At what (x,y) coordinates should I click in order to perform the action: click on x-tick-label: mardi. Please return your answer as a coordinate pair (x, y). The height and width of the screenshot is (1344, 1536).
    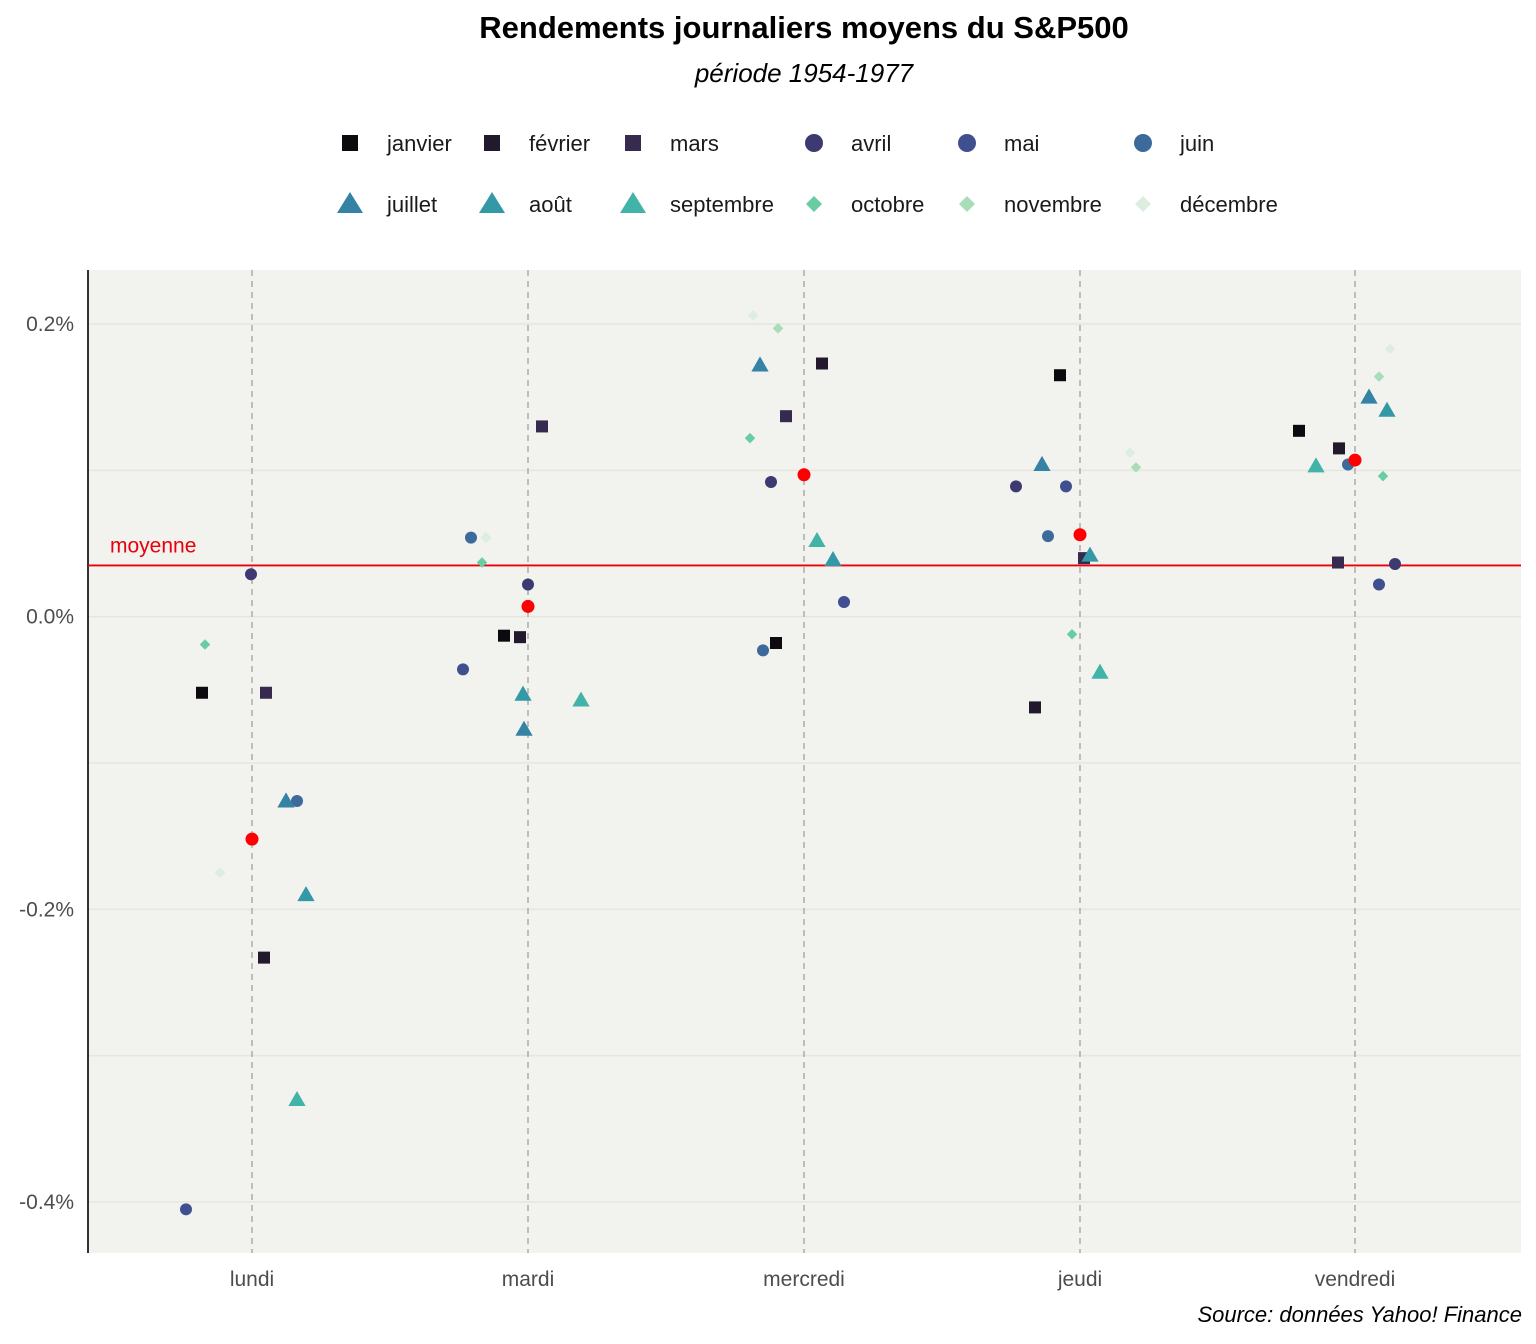
    Looking at the image, I should click on (528, 1279).